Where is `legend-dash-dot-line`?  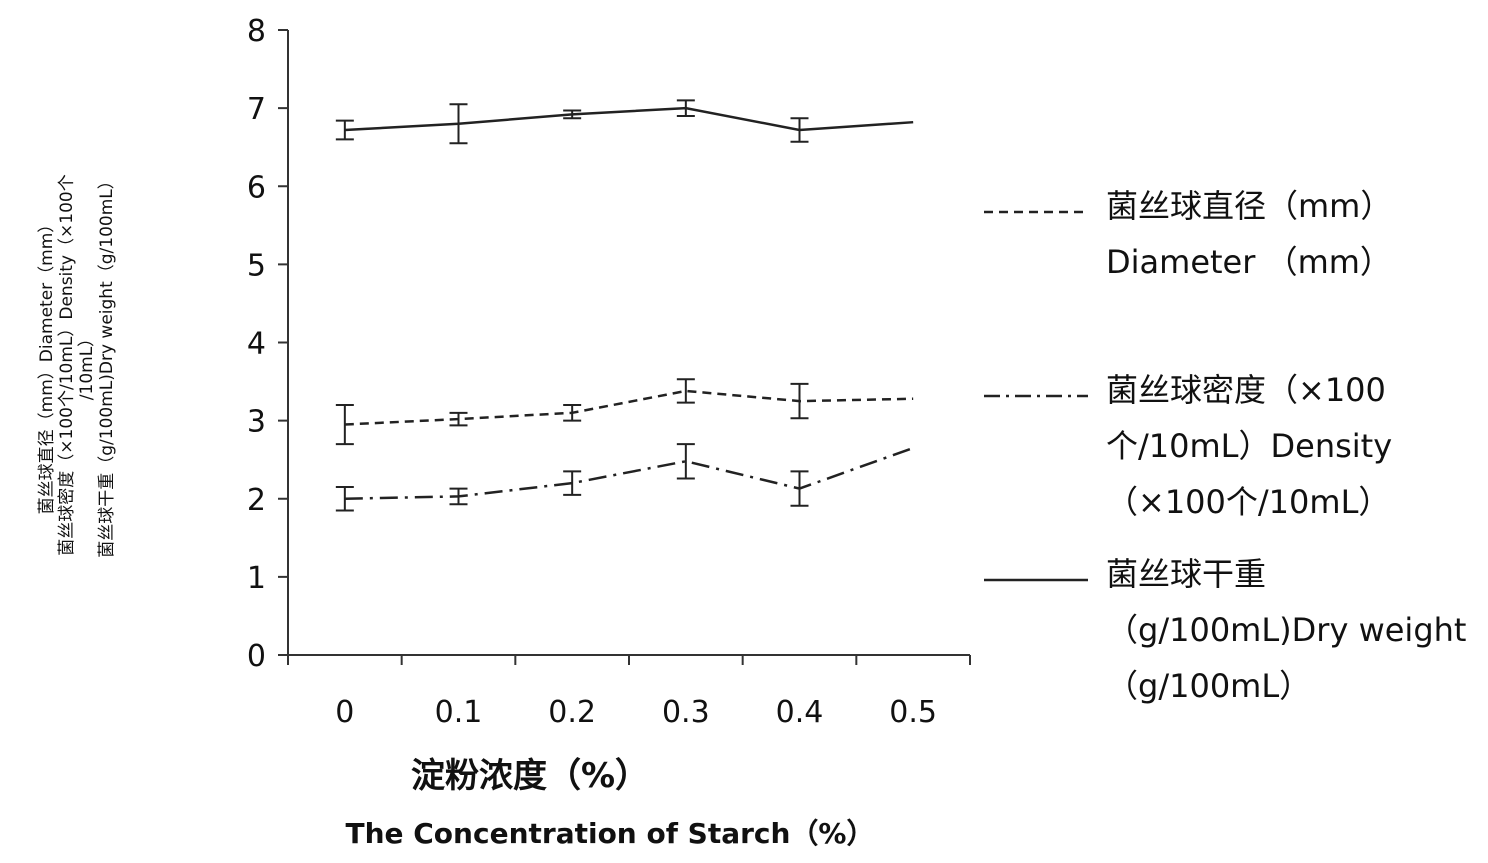
legend-dash-dot-line is located at coordinates (1036, 396).